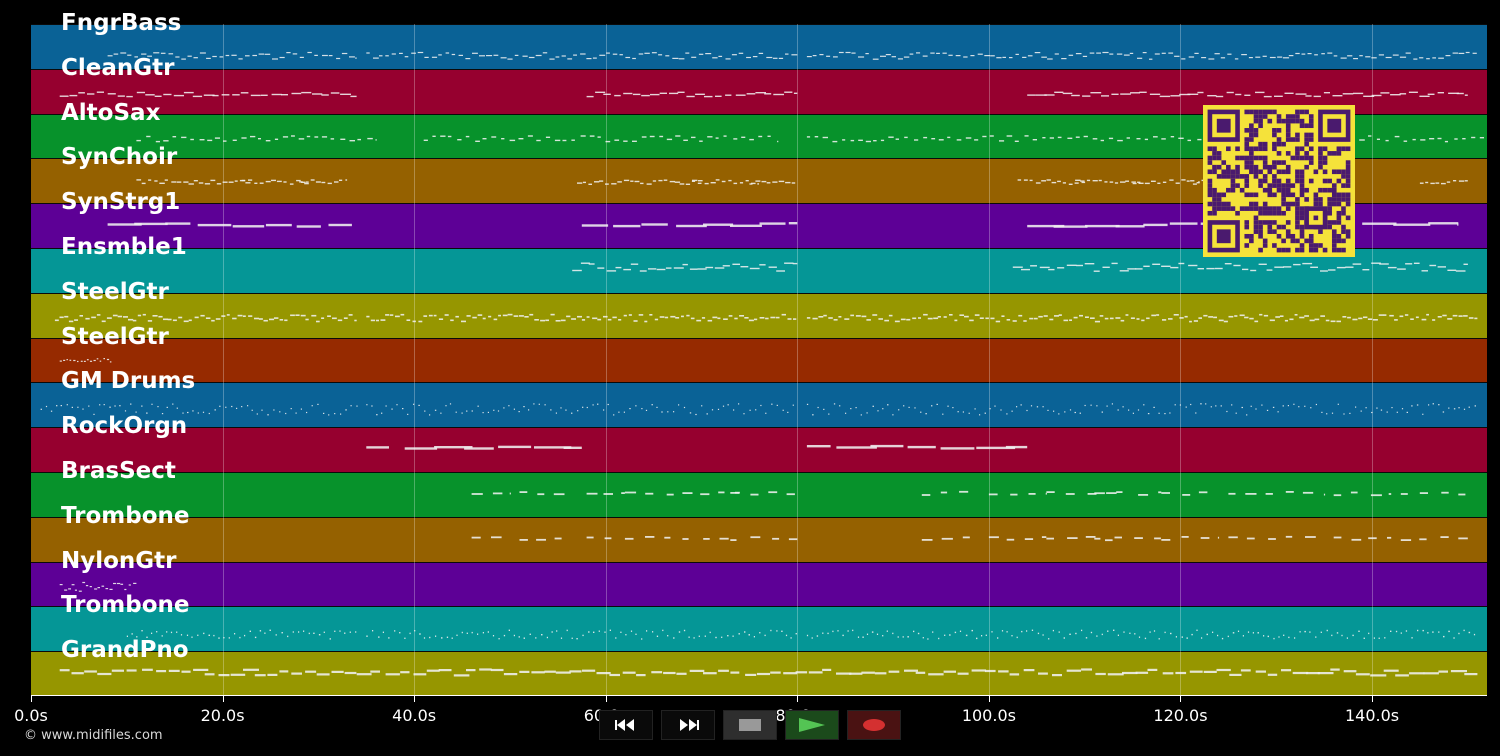 Image resolution: width=1500 pixels, height=756 pixels. Describe the element at coordinates (750, 725) in the screenshot. I see `stop-button` at that location.